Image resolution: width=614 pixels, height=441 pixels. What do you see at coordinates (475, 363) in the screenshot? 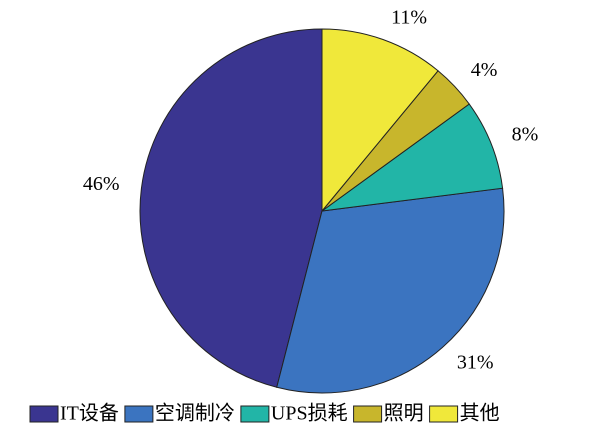
I see `value-label: 31%` at bounding box center [475, 363].